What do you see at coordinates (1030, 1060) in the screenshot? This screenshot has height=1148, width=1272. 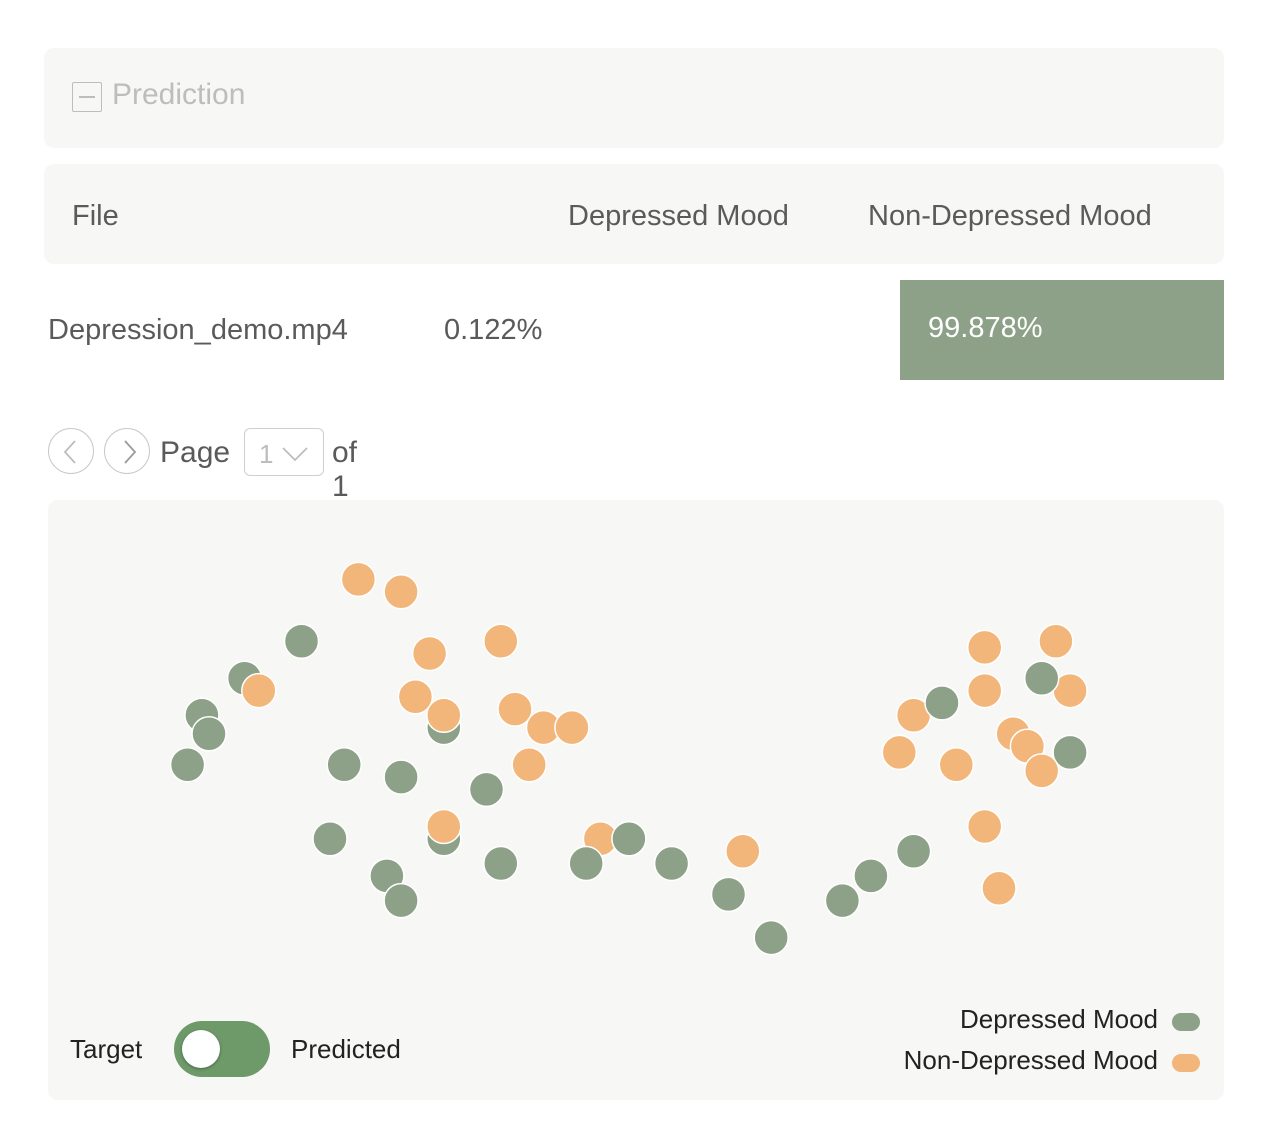 I see `legend-label-non-depressed: Non-Depressed Mood` at bounding box center [1030, 1060].